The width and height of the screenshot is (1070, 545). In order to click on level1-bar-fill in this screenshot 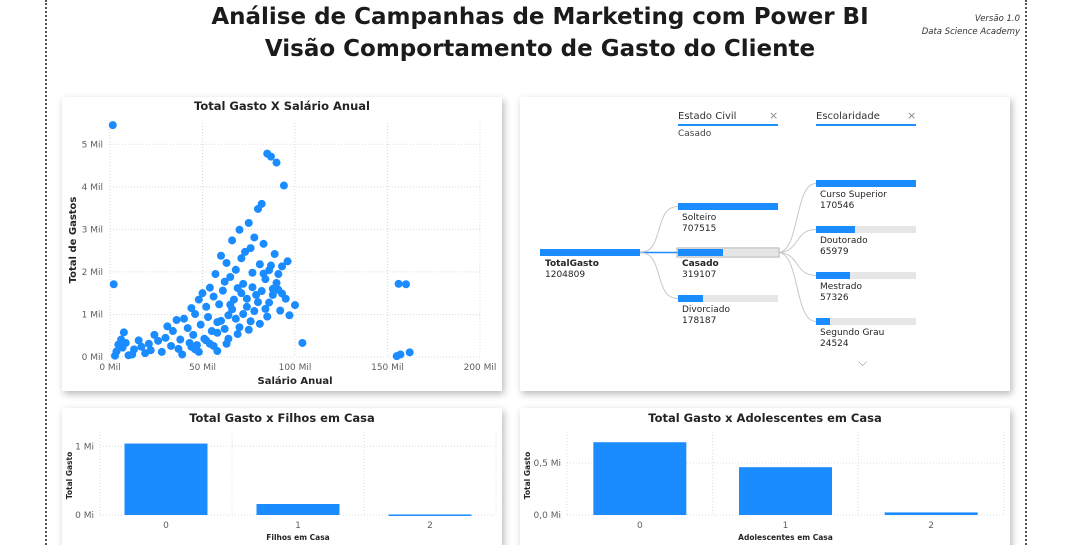, I will do `click(690, 298)`.